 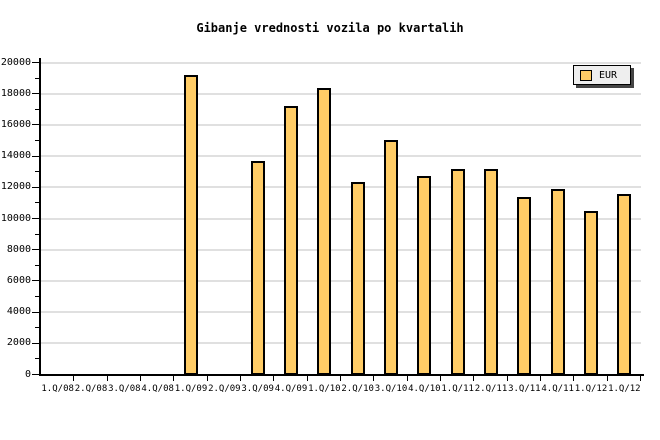 What do you see at coordinates (18, 280) in the screenshot?
I see `y-tick-label: 6000` at bounding box center [18, 280].